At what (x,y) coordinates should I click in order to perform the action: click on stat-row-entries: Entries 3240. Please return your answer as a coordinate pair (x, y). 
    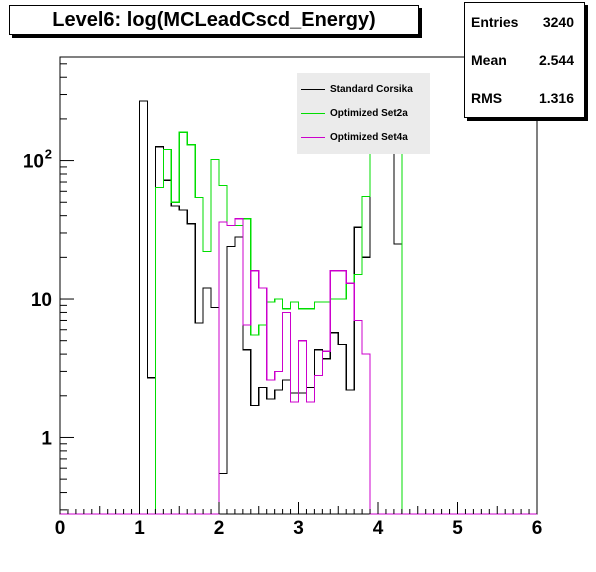
    Looking at the image, I should click on (522, 22).